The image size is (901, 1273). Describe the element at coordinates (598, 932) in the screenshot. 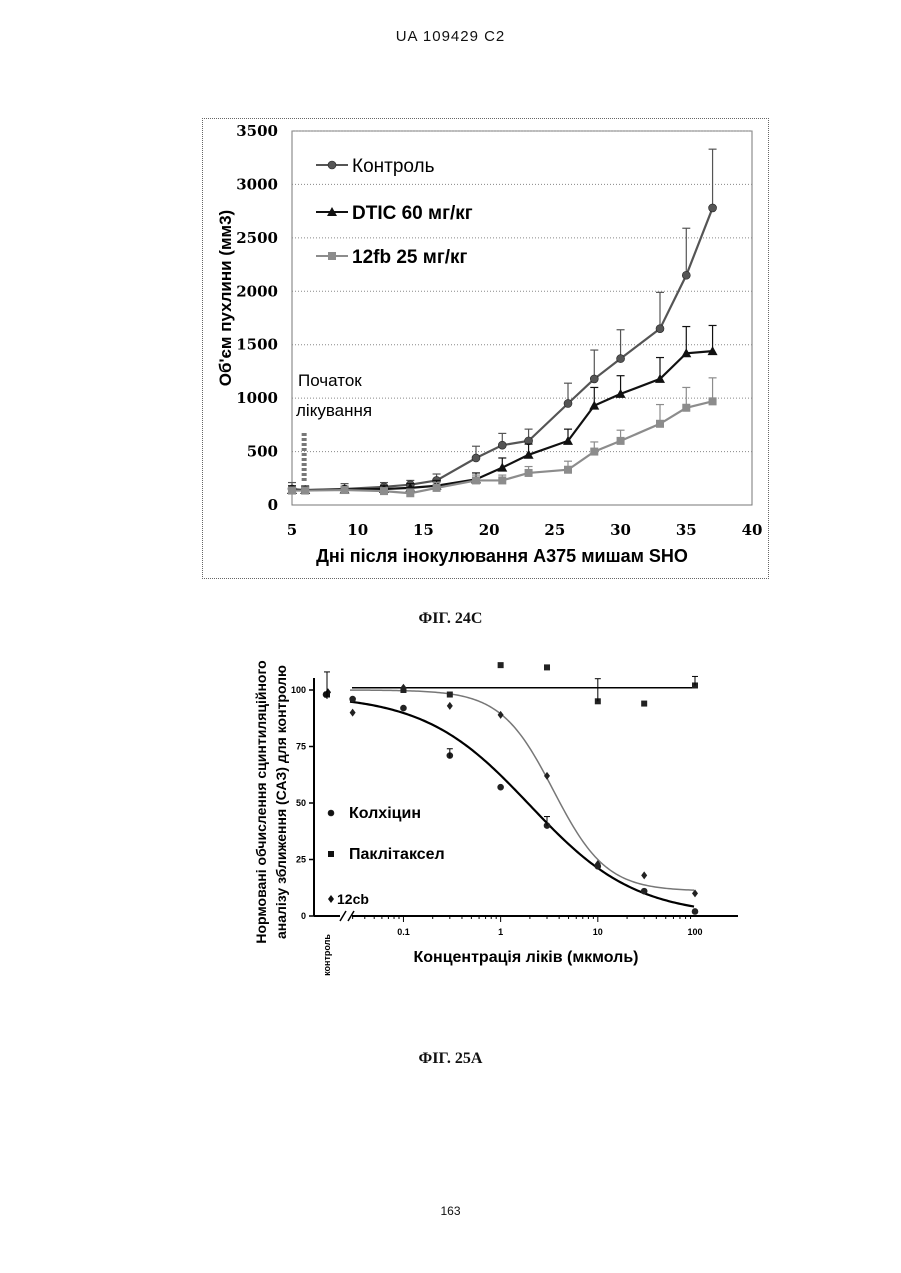

I see `x-tick-label: 10` at that location.